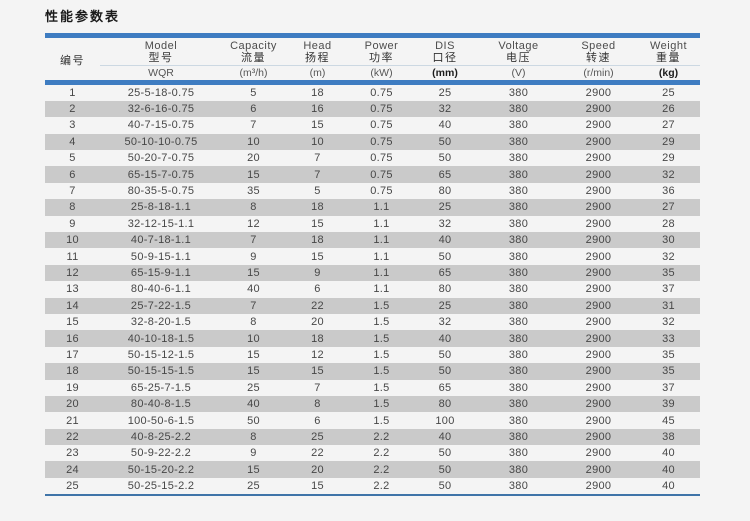  What do you see at coordinates (668, 125) in the screenshot?
I see `table-cell: 27` at bounding box center [668, 125].